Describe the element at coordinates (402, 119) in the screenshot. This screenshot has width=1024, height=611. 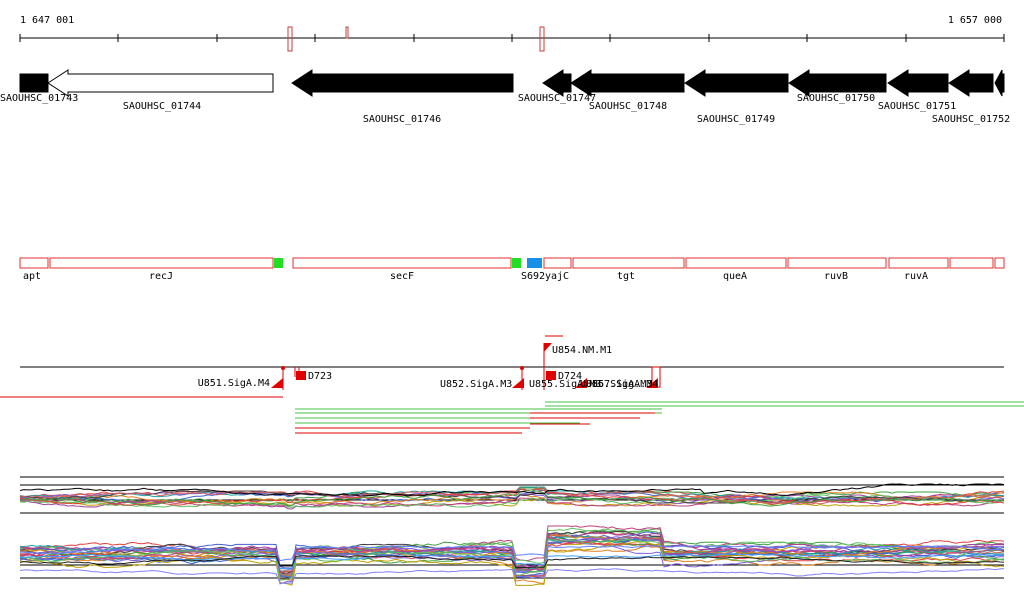
I see `gene-label: SAOUHSC_01746` at that location.